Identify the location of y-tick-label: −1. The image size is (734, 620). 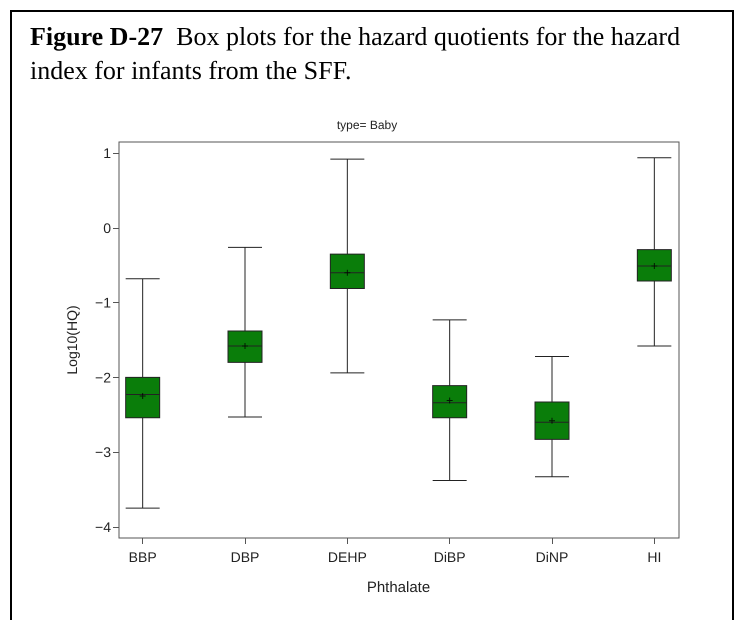
(103, 302).